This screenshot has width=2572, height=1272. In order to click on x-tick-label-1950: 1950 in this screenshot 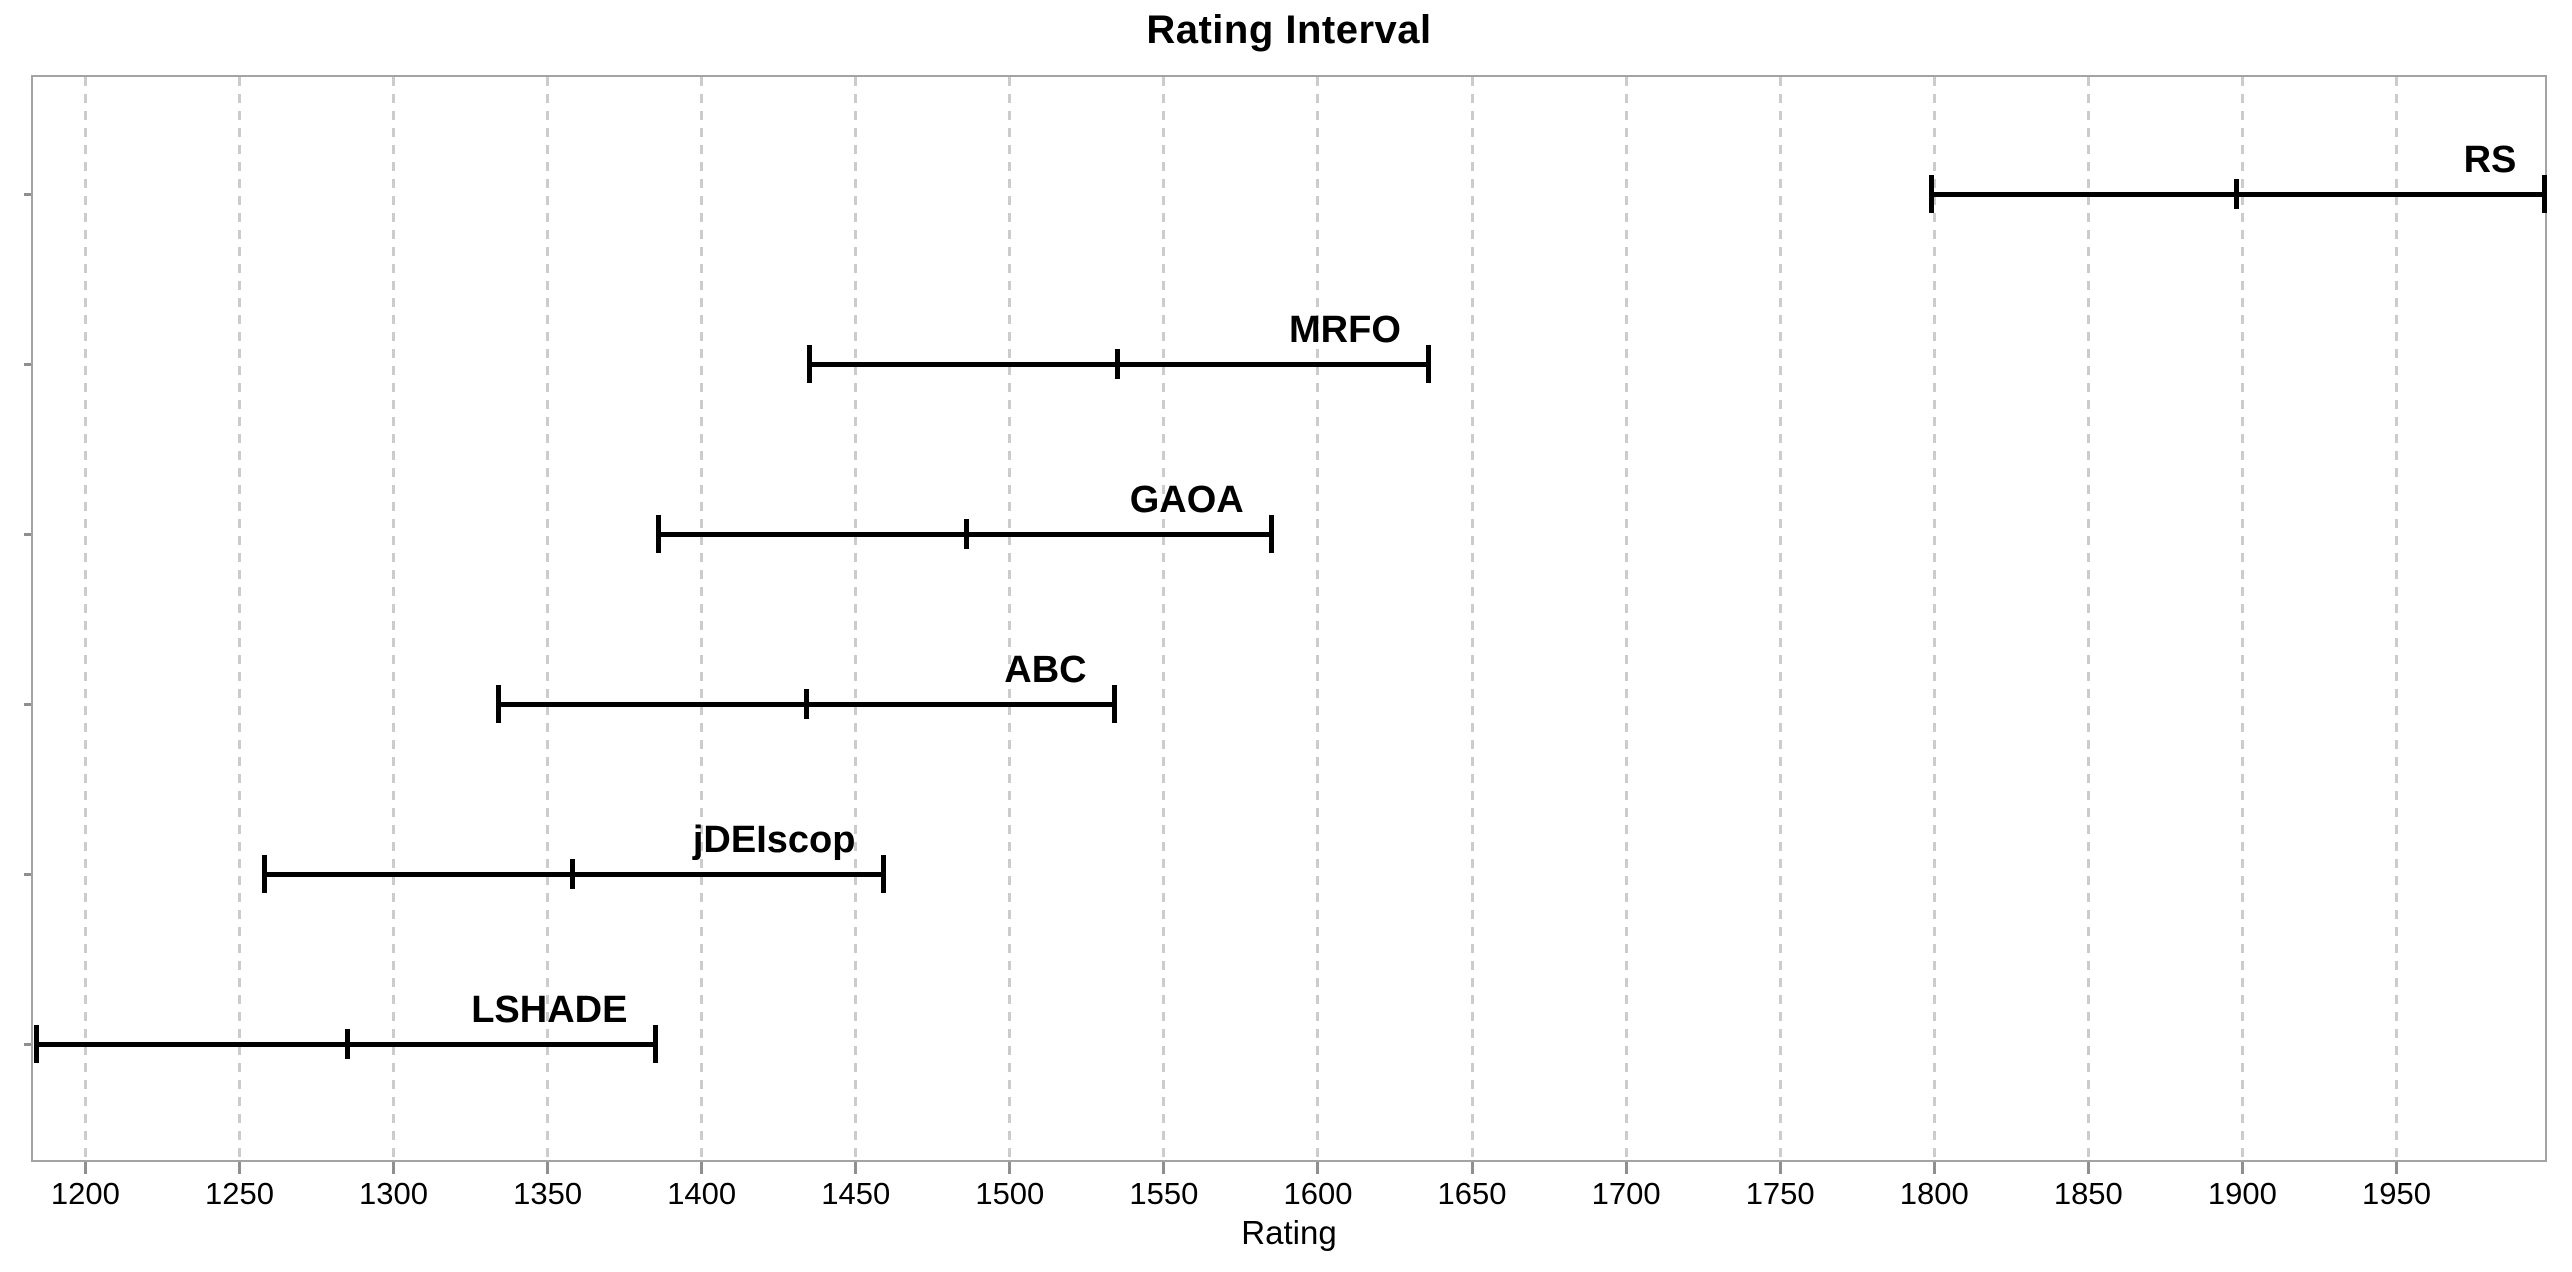, I will do `click(2396, 1193)`.